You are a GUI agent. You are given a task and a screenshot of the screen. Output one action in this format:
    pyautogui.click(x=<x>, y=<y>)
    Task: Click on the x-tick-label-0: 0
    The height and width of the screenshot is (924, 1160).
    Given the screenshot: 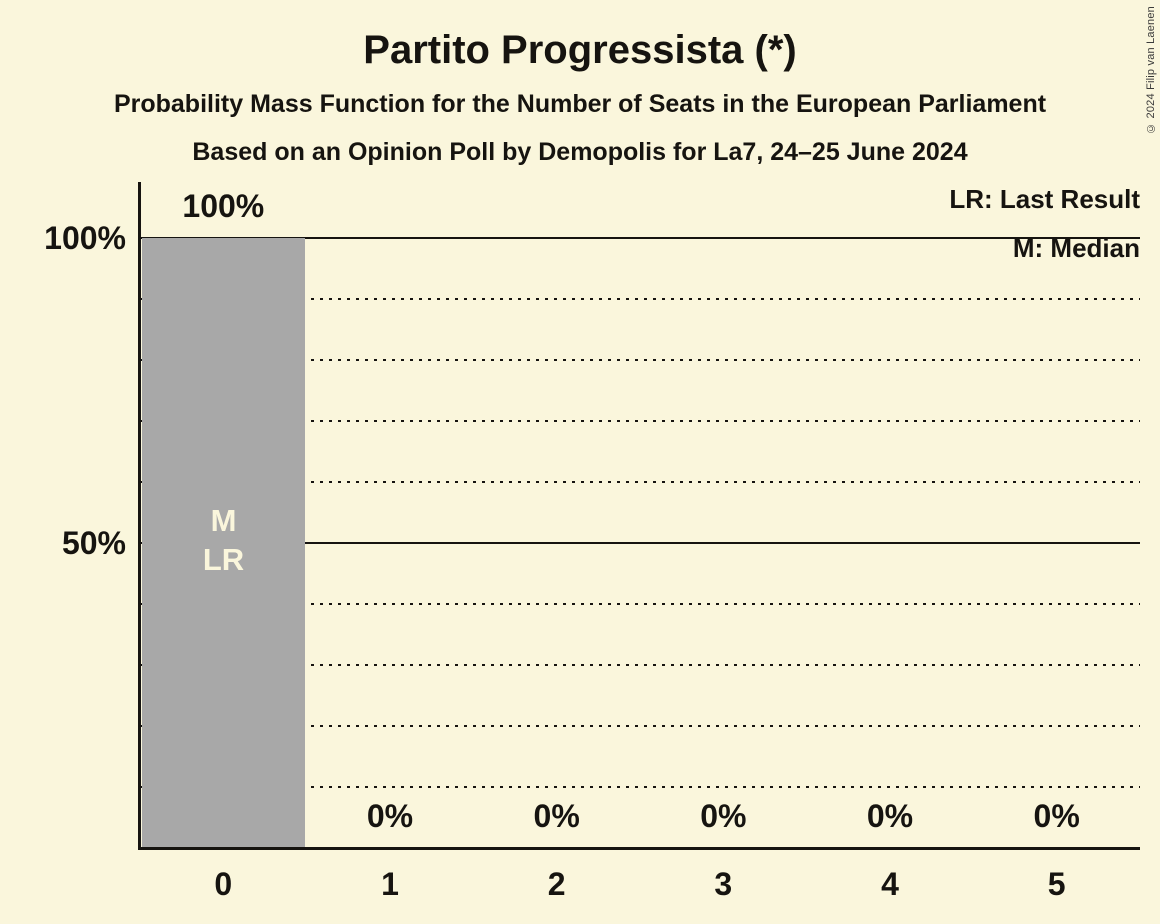 What is the action you would take?
    pyautogui.click(x=223, y=884)
    